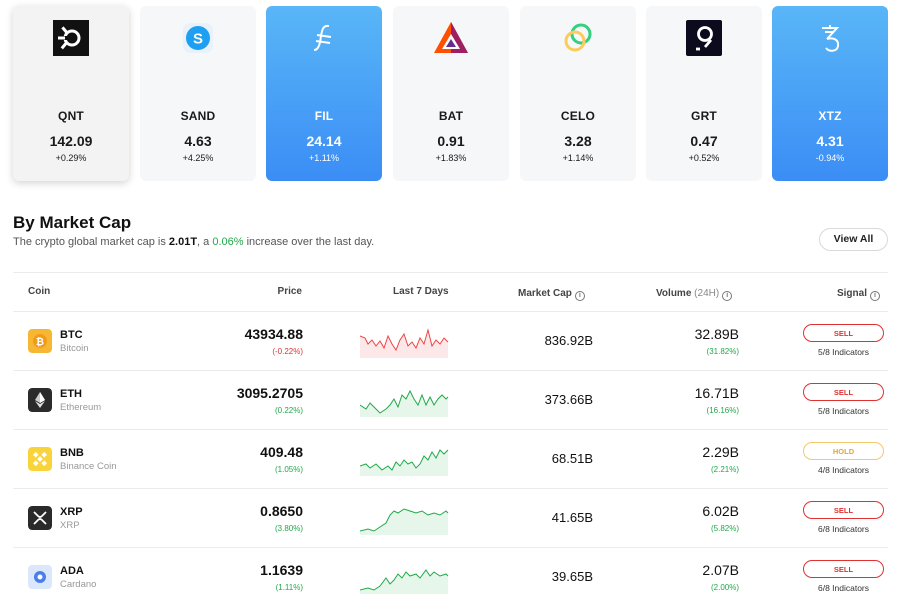 Image resolution: width=900 pixels, height=601 pixels. Describe the element at coordinates (720, 452) in the screenshot. I see `volume-value: 2.29B` at that location.